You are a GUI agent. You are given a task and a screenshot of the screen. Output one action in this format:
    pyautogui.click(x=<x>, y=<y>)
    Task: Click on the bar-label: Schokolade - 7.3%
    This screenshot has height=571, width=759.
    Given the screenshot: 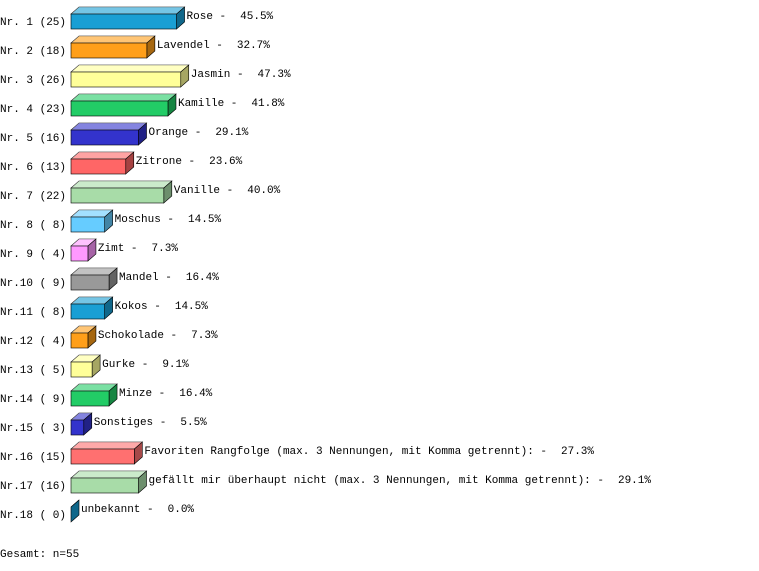 What is the action you would take?
    pyautogui.click(x=158, y=336)
    